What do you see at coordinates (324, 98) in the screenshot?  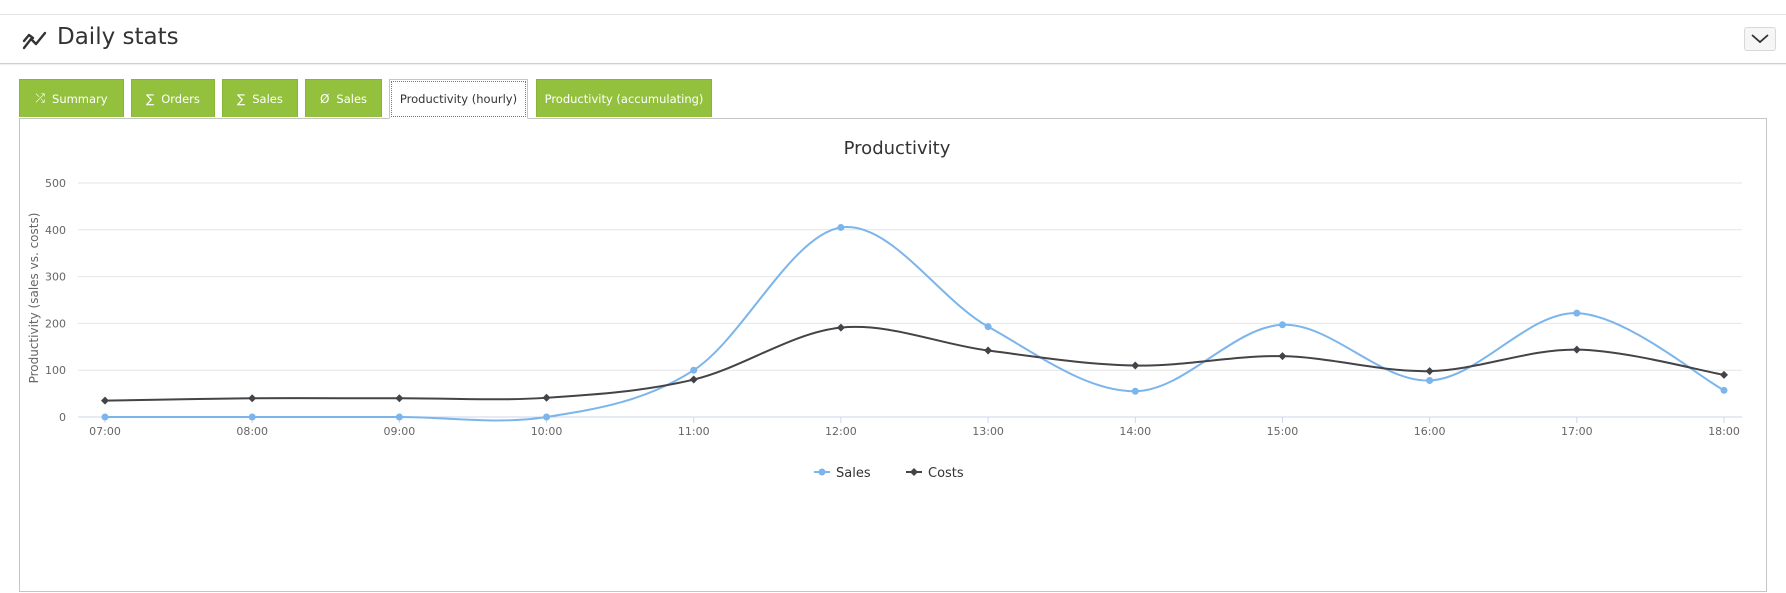 I see `average-icon: Ø` at bounding box center [324, 98].